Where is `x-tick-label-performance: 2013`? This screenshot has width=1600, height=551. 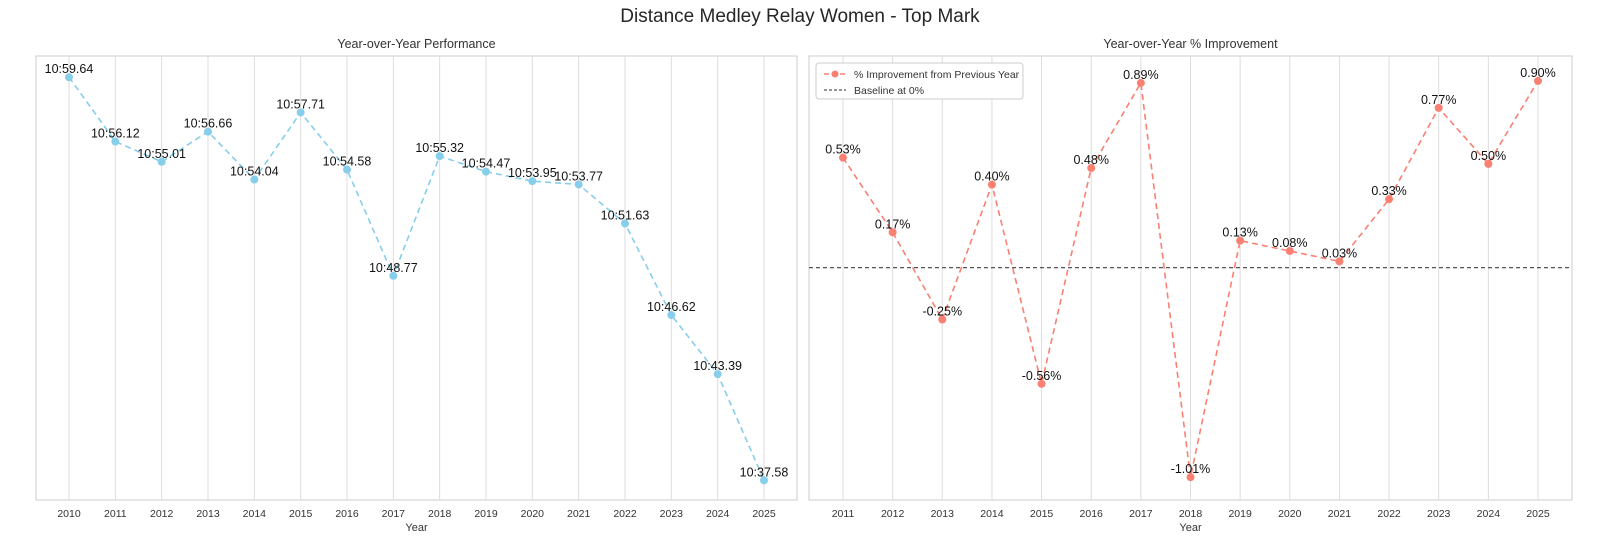 x-tick-label-performance: 2013 is located at coordinates (208, 514).